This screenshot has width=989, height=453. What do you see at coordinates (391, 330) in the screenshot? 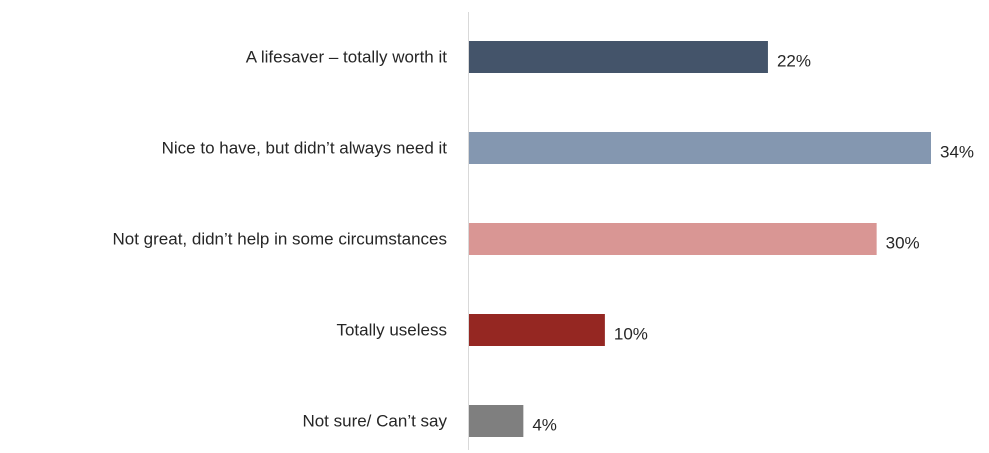
I see `category-label: Totally useless` at bounding box center [391, 330].